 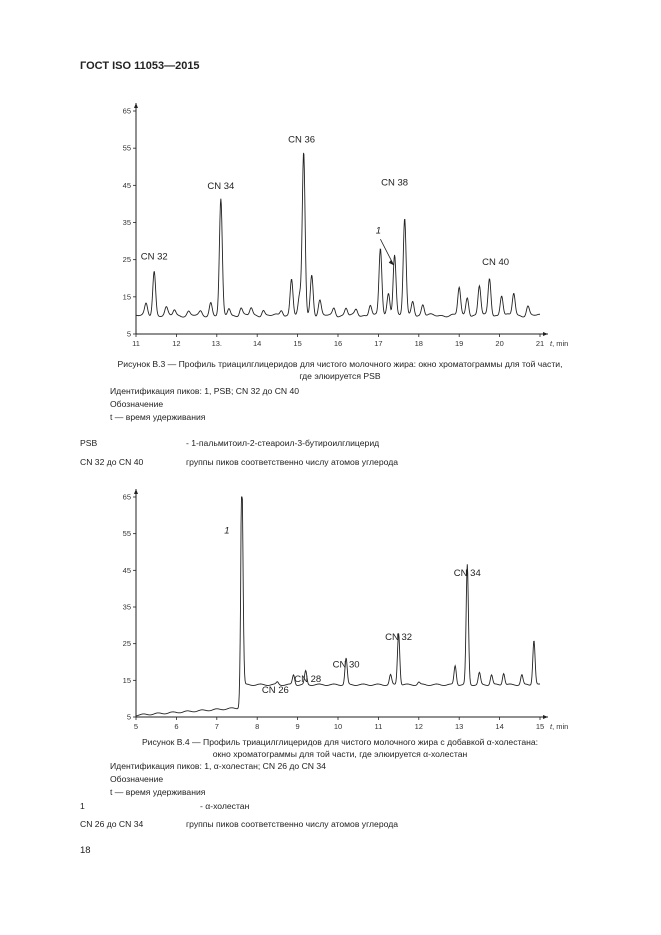 I want to click on figure1-legend-t: t — время удерживания, so click(x=158, y=417).